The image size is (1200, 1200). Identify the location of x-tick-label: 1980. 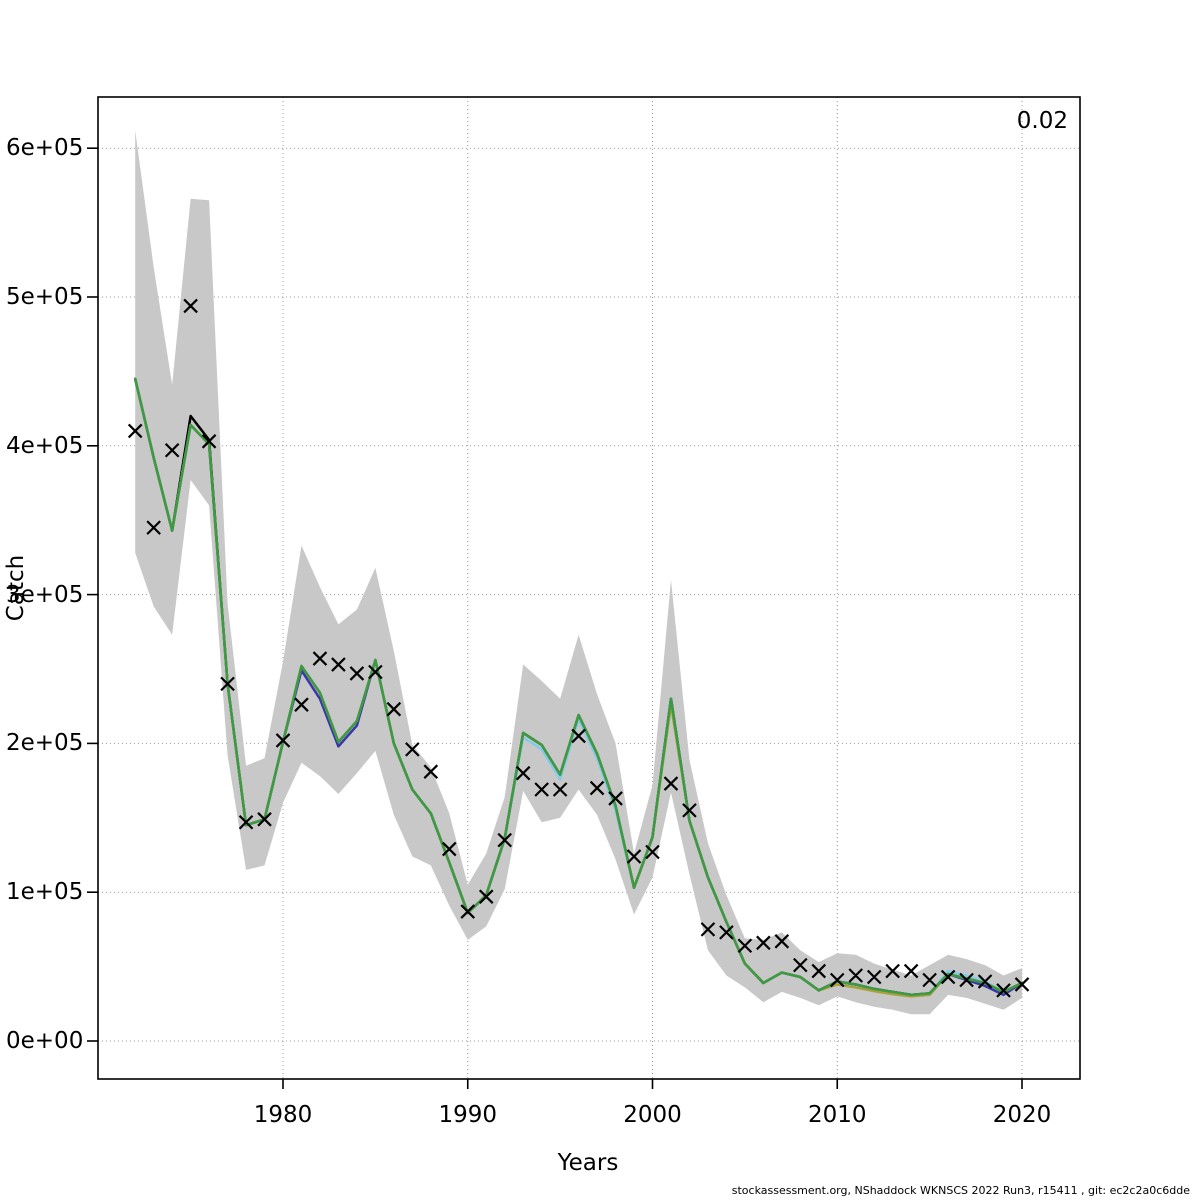
(283, 1115).